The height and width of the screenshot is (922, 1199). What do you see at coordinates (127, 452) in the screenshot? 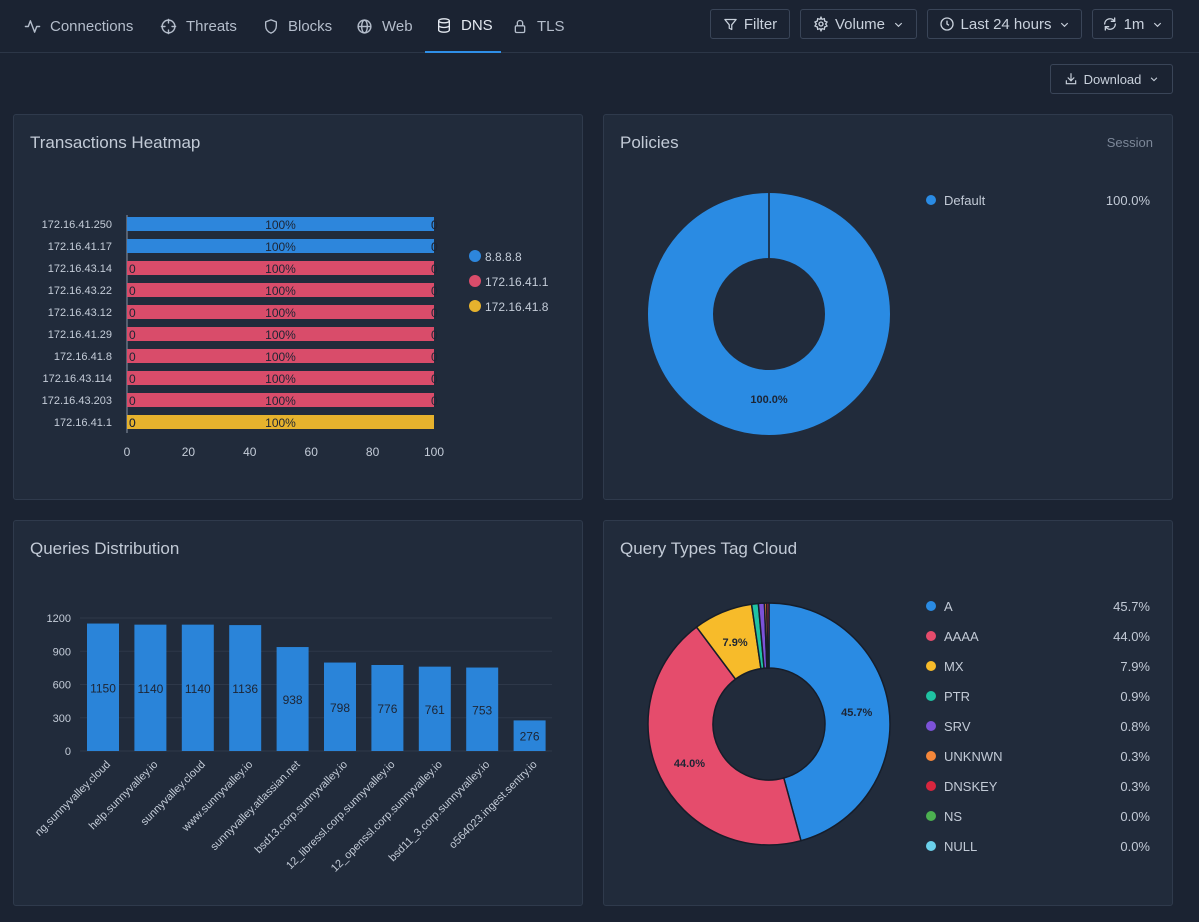
I see `x-tick-label: 0` at bounding box center [127, 452].